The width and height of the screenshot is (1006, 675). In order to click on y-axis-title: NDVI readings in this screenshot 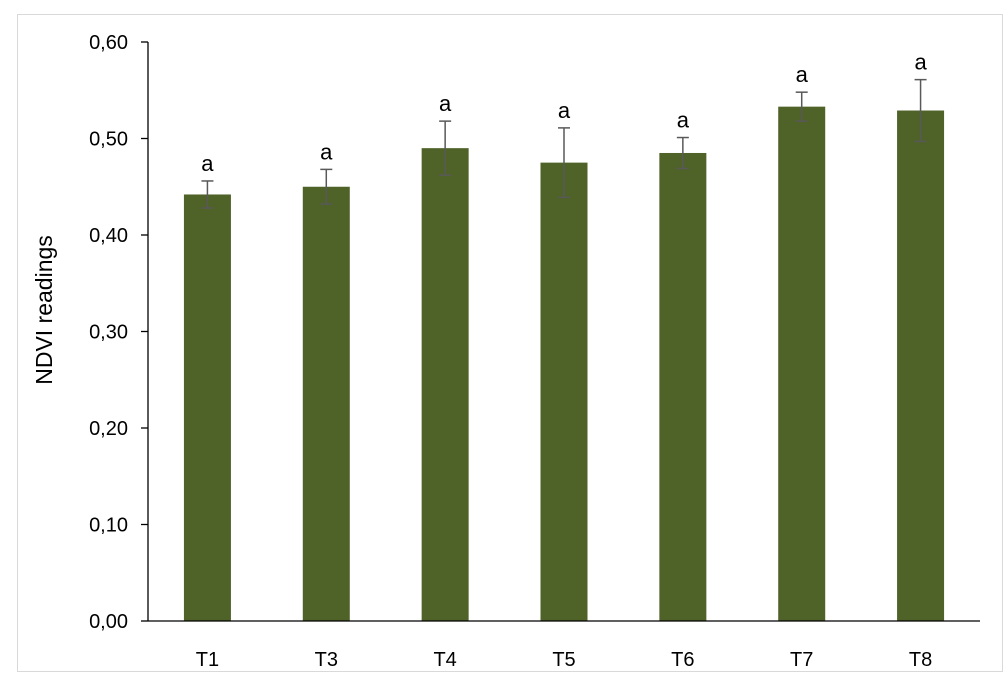, I will do `click(44, 310)`.